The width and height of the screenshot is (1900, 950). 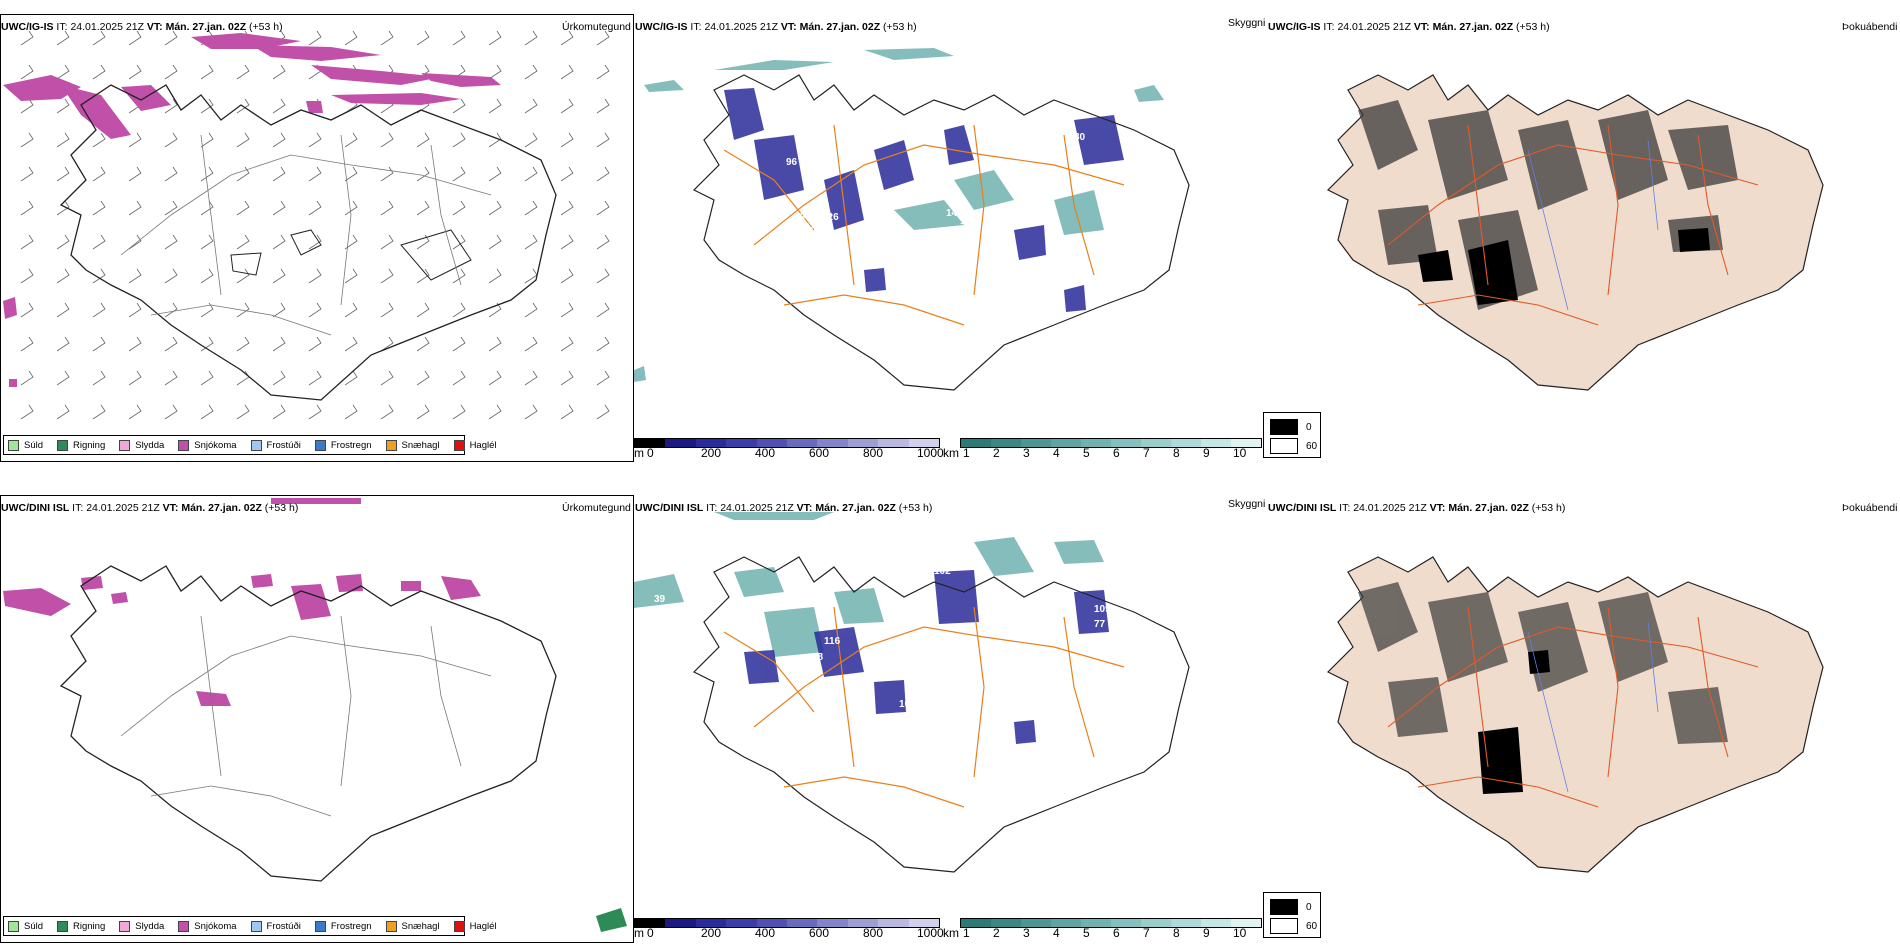 I want to click on legend-label: Rigning, so click(x=89, y=926).